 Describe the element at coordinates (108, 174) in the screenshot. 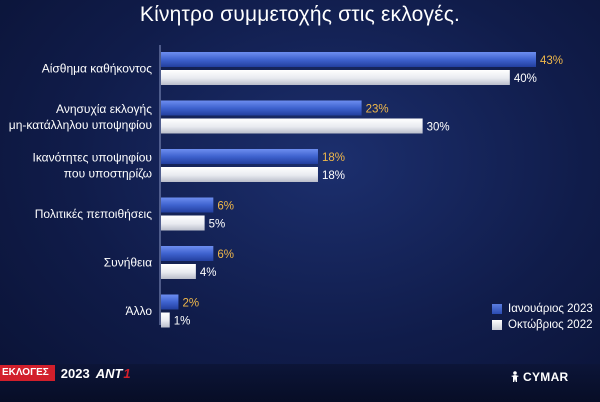

I see `category-label: που υποστηρίζω` at that location.